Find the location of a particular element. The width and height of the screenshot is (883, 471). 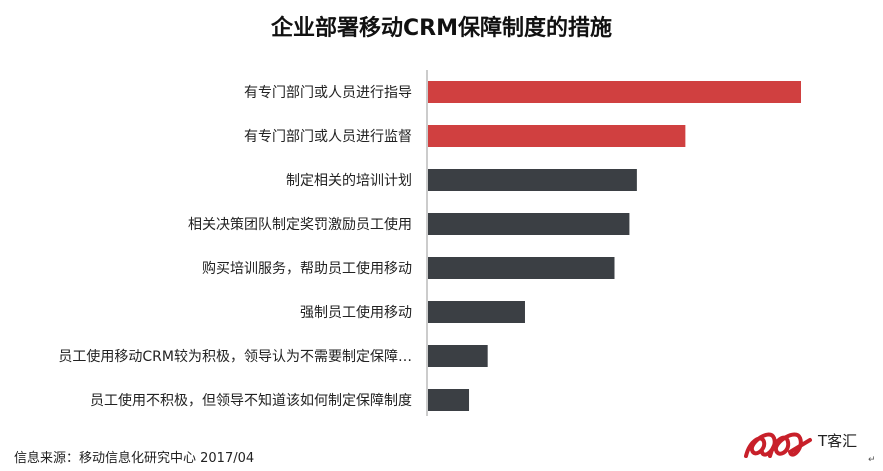

category-label: 员工使用不积极，但领导不知道该如何制定保障制度 is located at coordinates (251, 400).